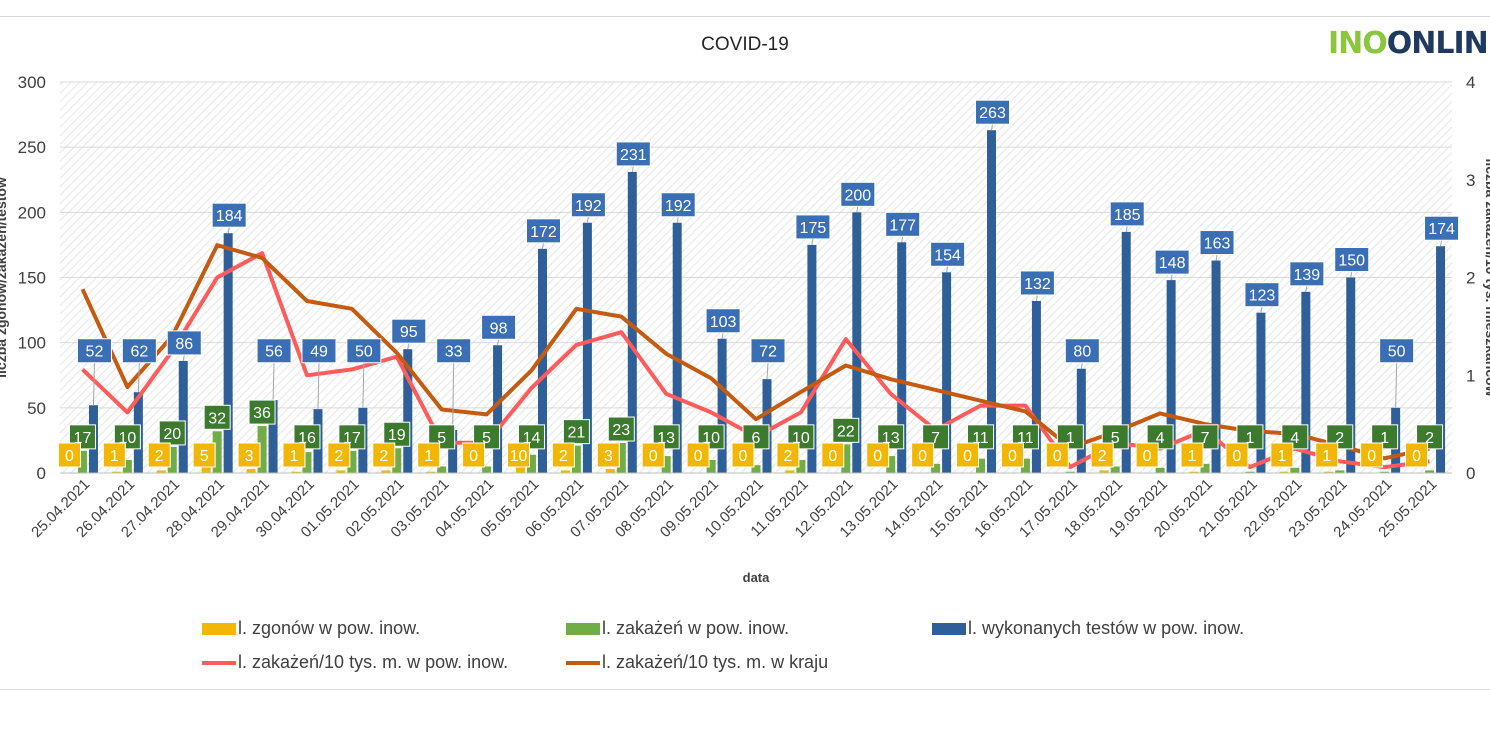 The image size is (1490, 736). Describe the element at coordinates (32, 343) in the screenshot. I see `y-tick-label: 100` at that location.